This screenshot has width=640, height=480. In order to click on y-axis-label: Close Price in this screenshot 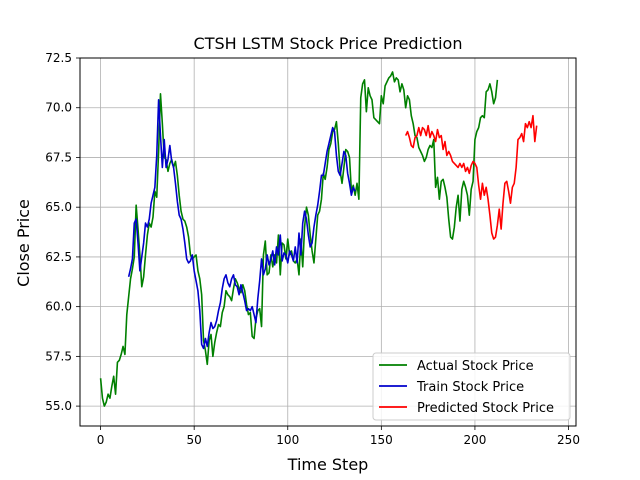, I will do `click(23, 243)`.